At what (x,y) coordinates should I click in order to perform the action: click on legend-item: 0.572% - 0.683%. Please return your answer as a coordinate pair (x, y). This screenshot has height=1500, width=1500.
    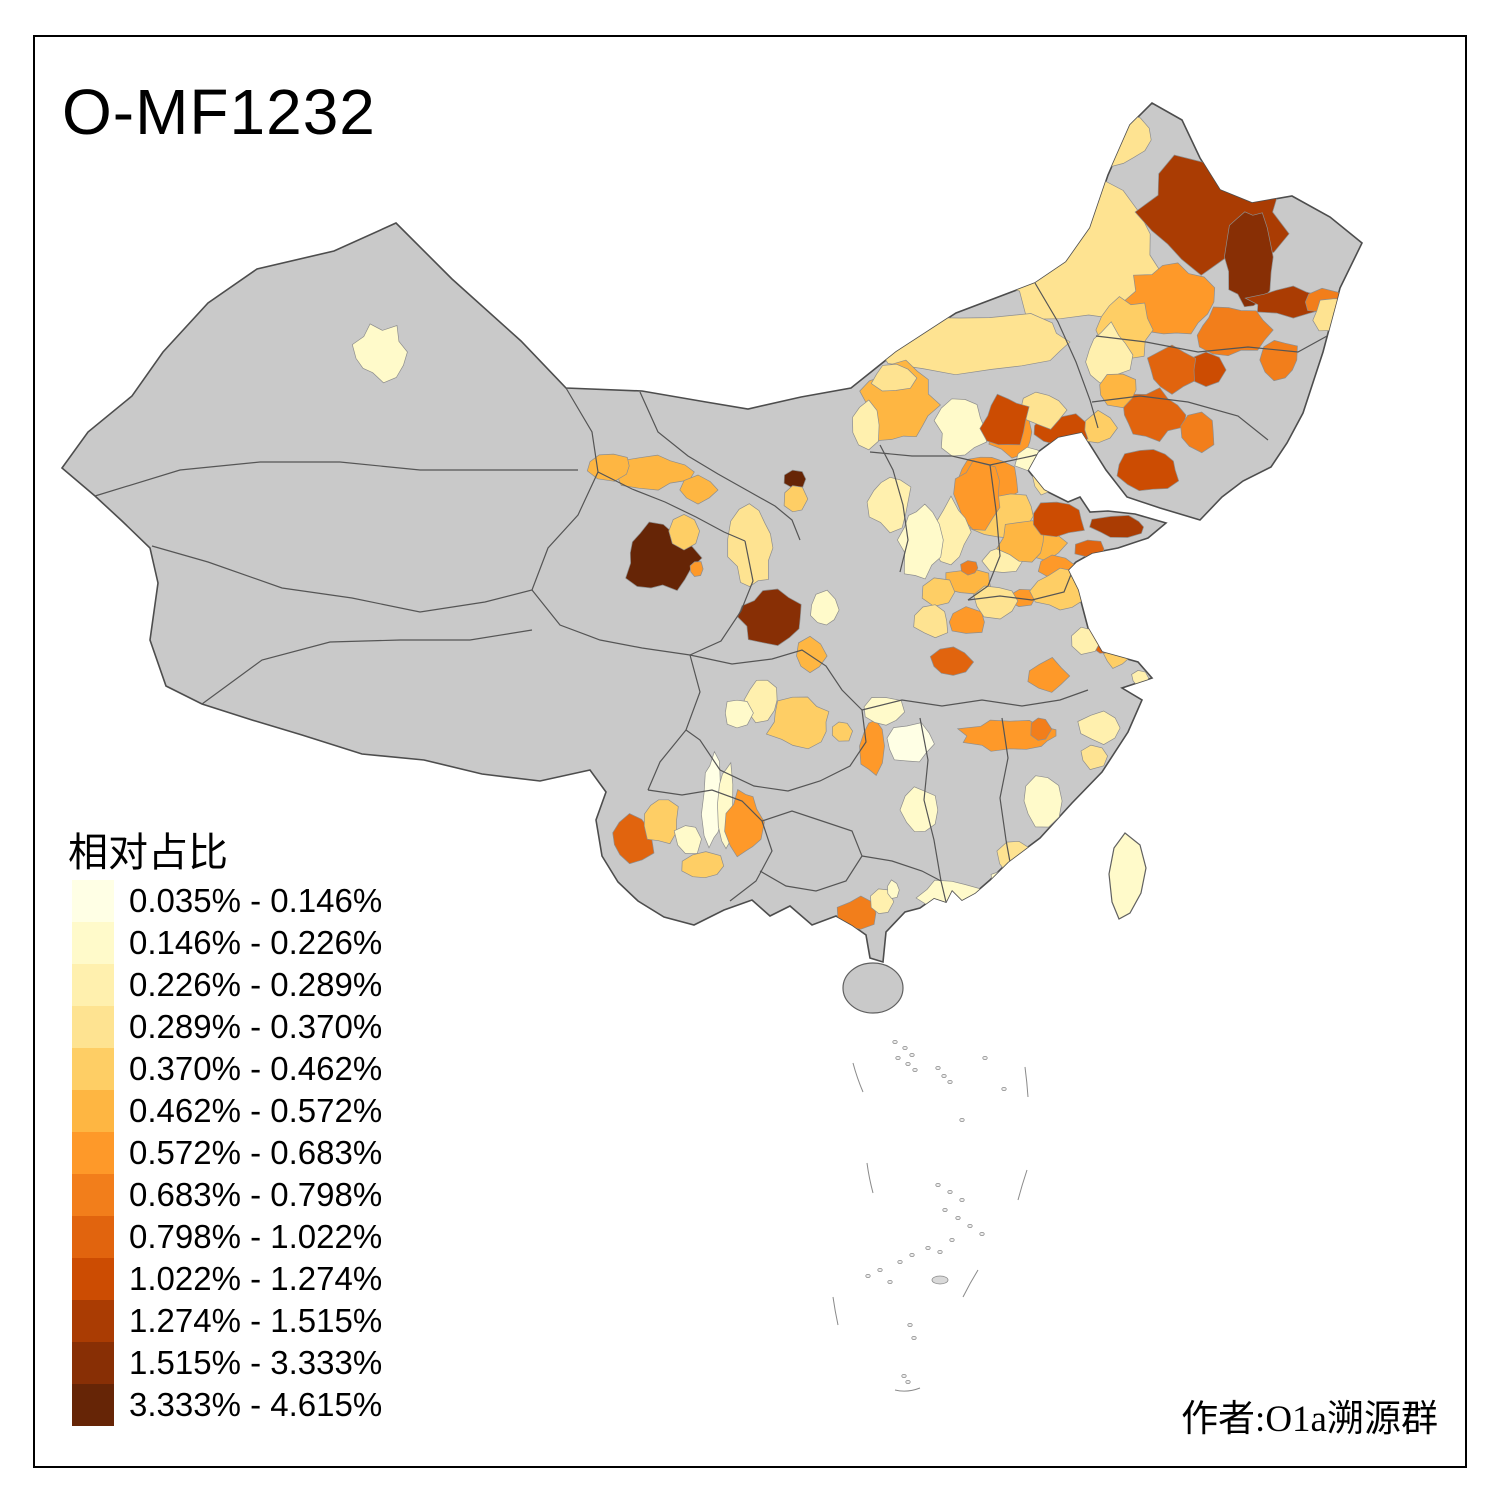
    Looking at the image, I should click on (227, 1153).